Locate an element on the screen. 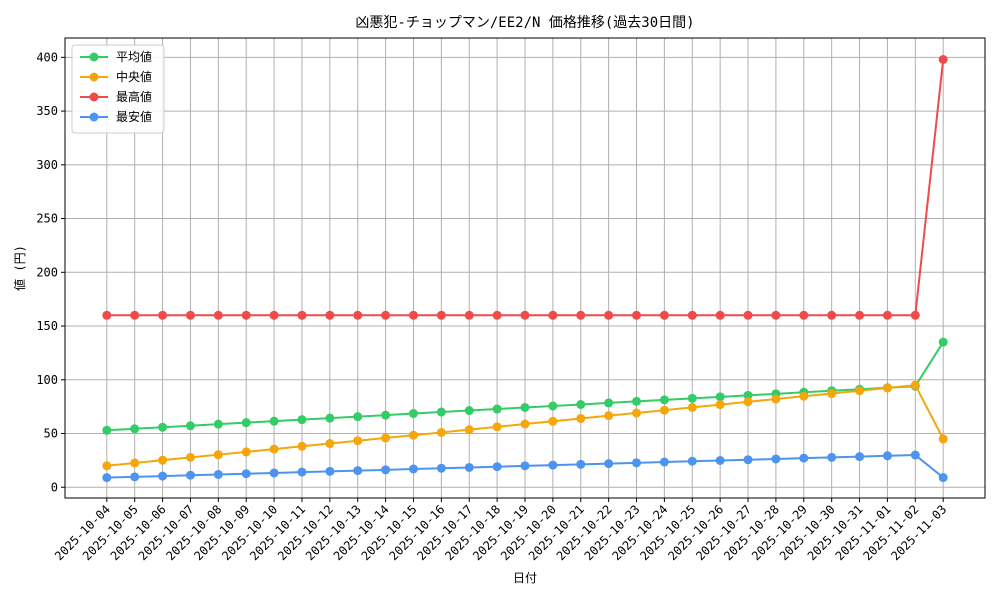 Image resolution: width=1000 pixels, height=604 pixels. y-tick-label: 200 is located at coordinates (47, 272).